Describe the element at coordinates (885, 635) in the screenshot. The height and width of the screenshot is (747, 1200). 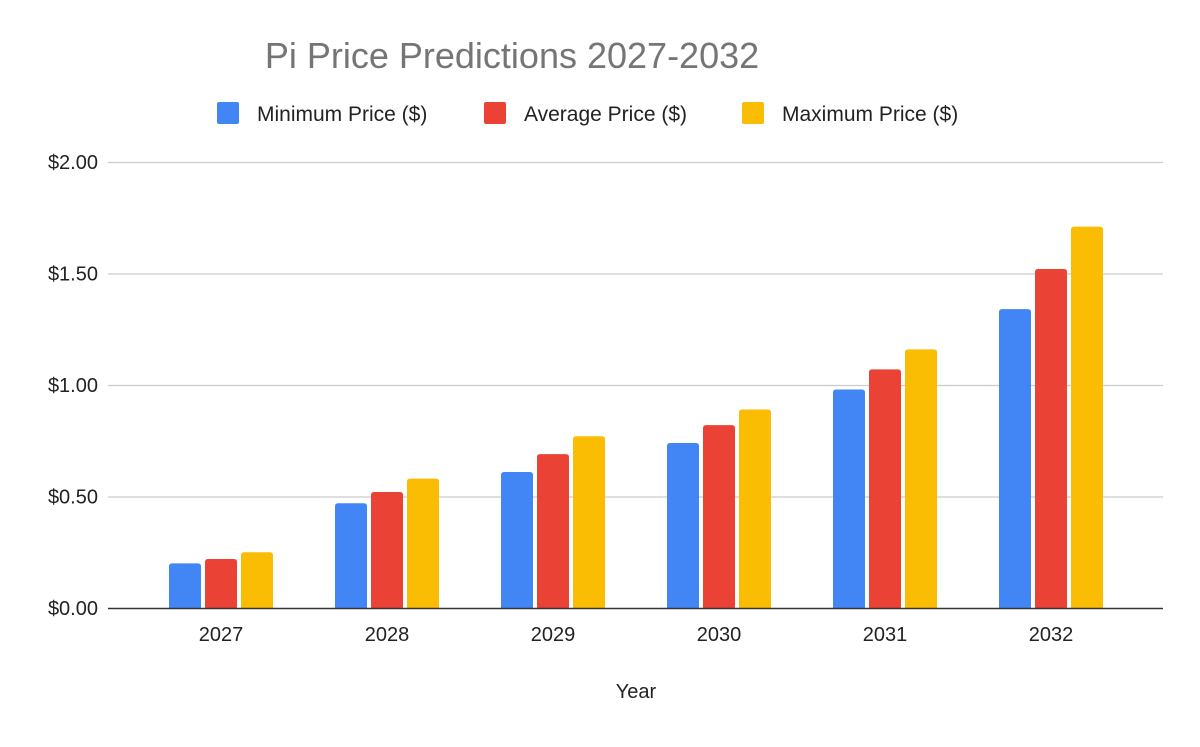
I see `x-tick-label: 2031` at that location.